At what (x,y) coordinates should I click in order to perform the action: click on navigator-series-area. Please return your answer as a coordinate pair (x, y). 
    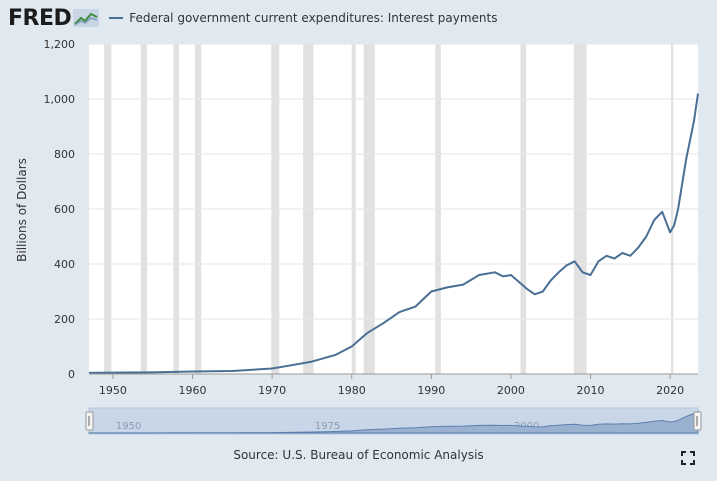
    Looking at the image, I should click on (393, 422).